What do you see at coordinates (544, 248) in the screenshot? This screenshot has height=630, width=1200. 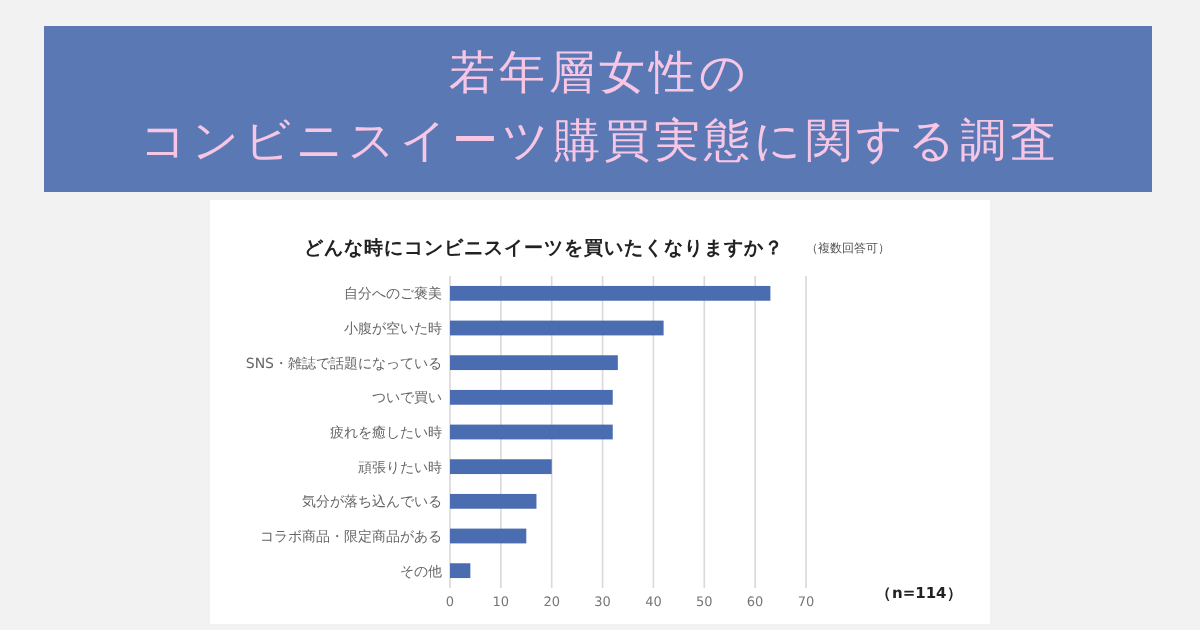 I see `text: どんな時にコンビニスイーツを買いたくなりますか？` at bounding box center [544, 248].